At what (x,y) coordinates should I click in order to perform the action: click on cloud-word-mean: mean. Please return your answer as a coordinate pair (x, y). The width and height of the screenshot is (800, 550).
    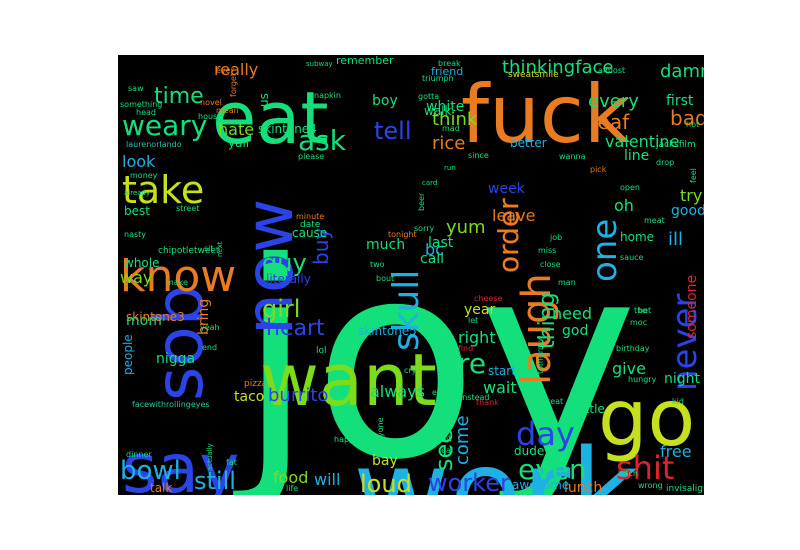
    Looking at the image, I should click on (227, 110).